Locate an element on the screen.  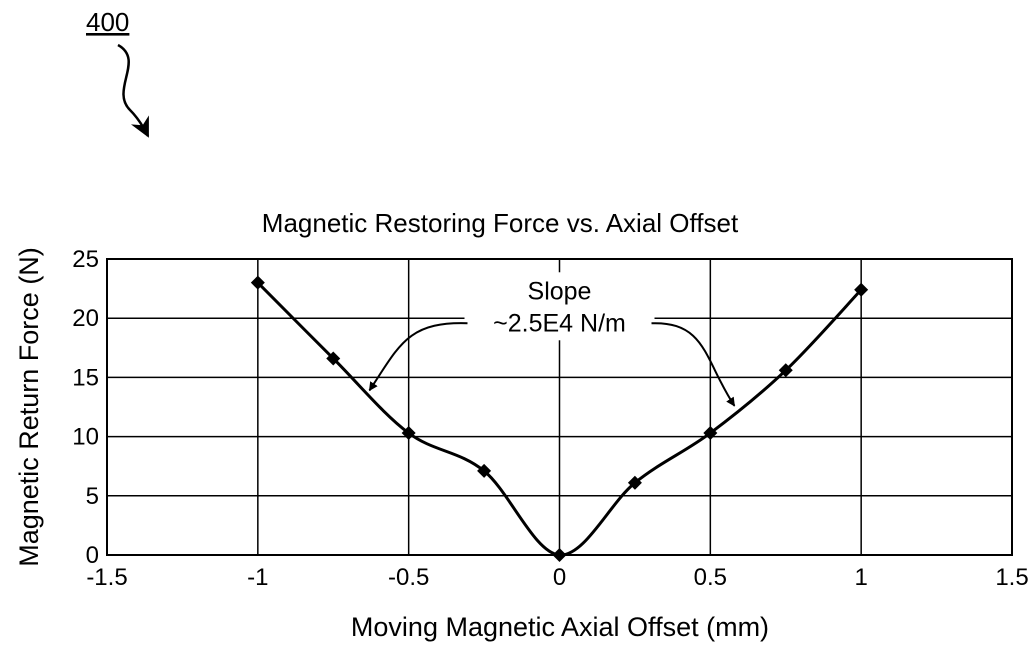
annotation-arrow-left is located at coordinates (418, 357).